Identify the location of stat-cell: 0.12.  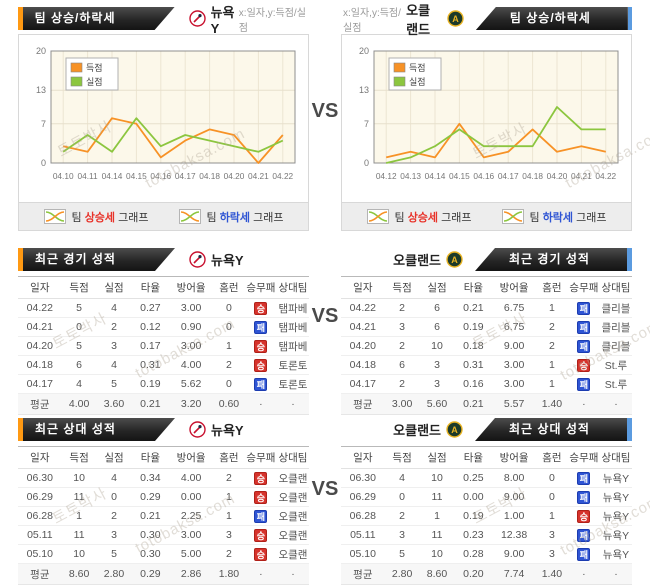
(150, 327).